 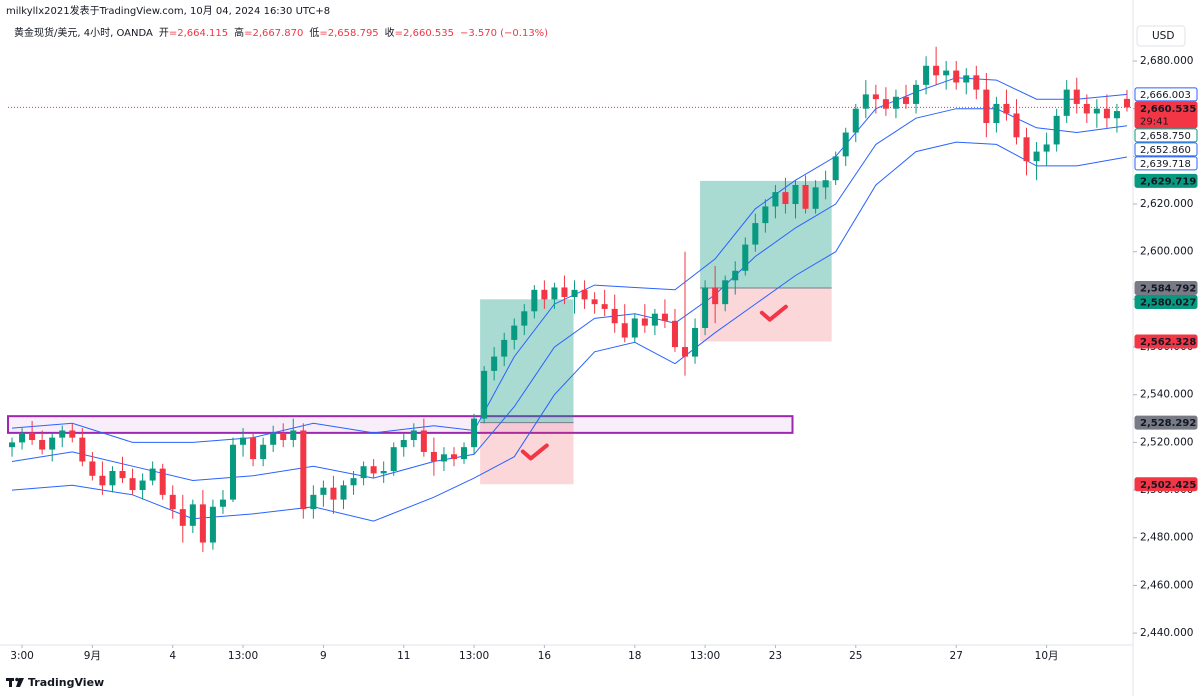 What do you see at coordinates (545, 656) in the screenshot?
I see `x-tick-label: 16` at bounding box center [545, 656].